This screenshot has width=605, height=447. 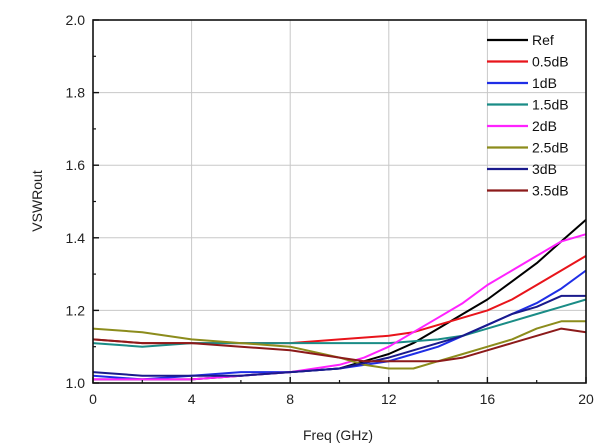 What do you see at coordinates (290, 399) in the screenshot?
I see `x-tick-label: 8` at bounding box center [290, 399].